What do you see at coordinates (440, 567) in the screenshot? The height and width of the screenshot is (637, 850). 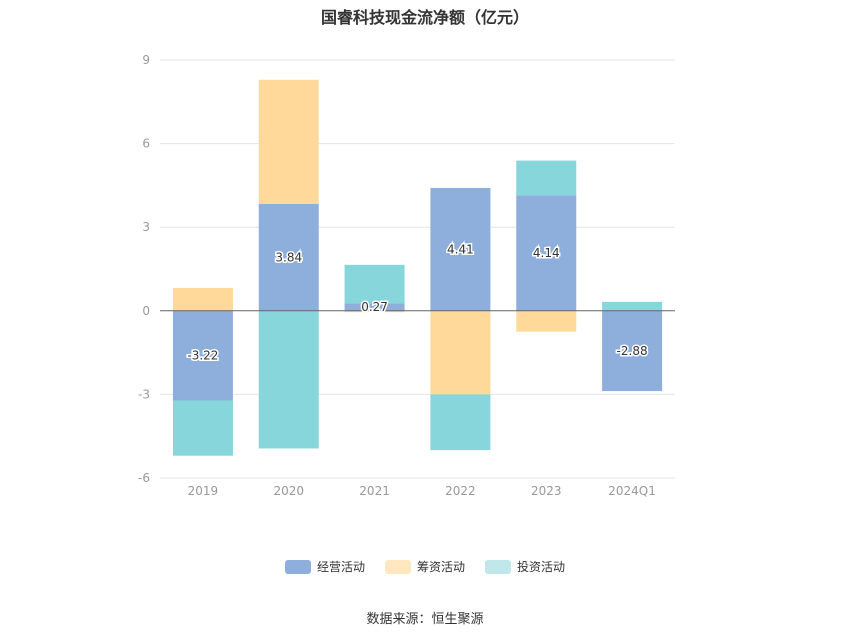 I see `legend-label-financing: 筹资活动` at bounding box center [440, 567].